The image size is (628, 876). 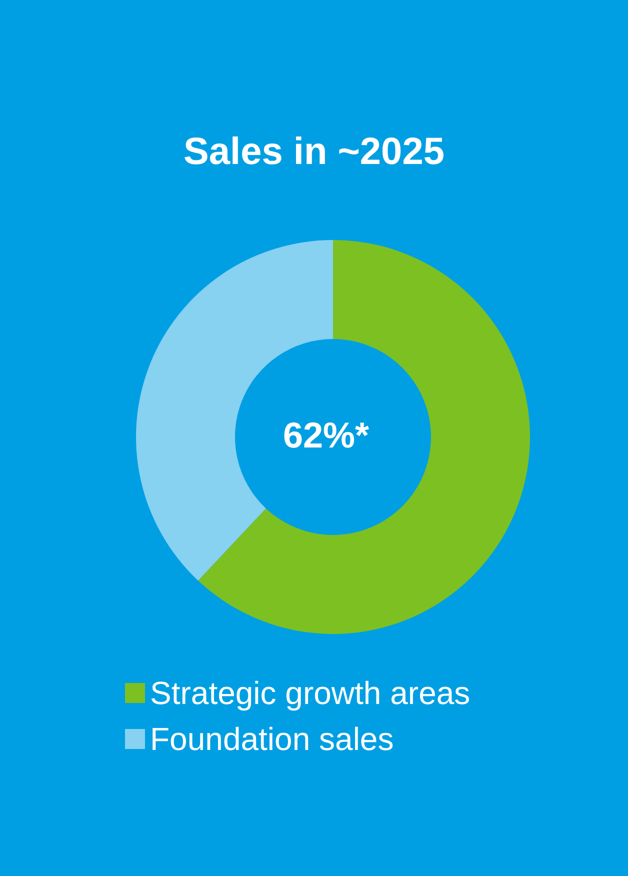 What do you see at coordinates (272, 739) in the screenshot?
I see `legend-label: Foundation sales` at bounding box center [272, 739].